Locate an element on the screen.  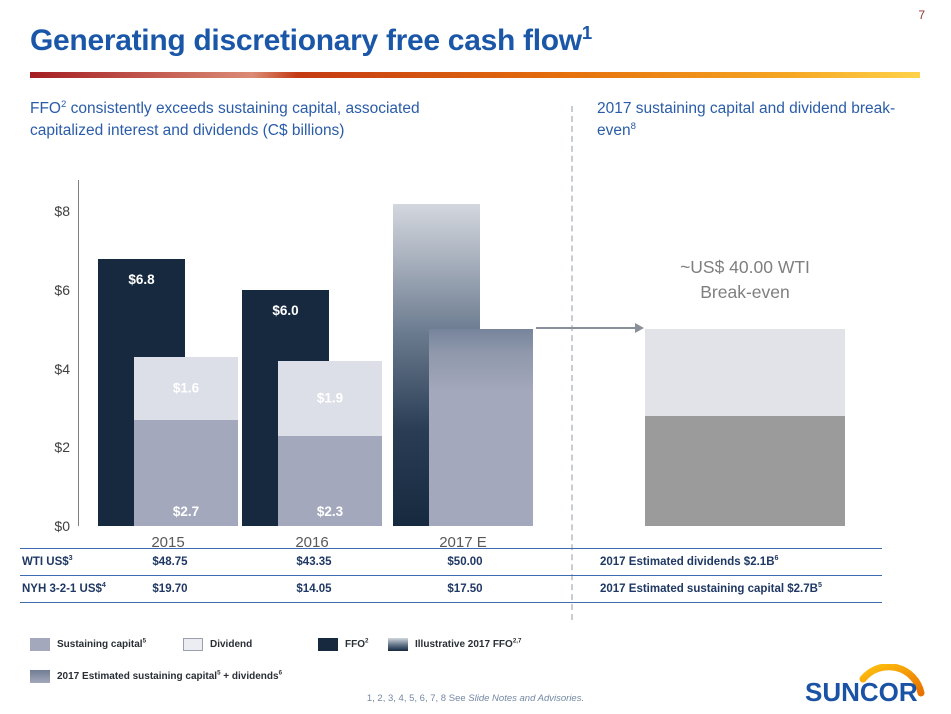
dividend-segment-2016: $1.9 is located at coordinates (330, 398).